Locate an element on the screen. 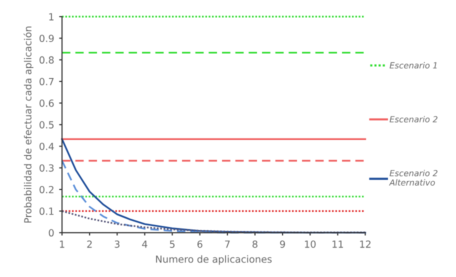 The width and height of the screenshot is (456, 277). x-tick-label: 10 is located at coordinates (310, 244).